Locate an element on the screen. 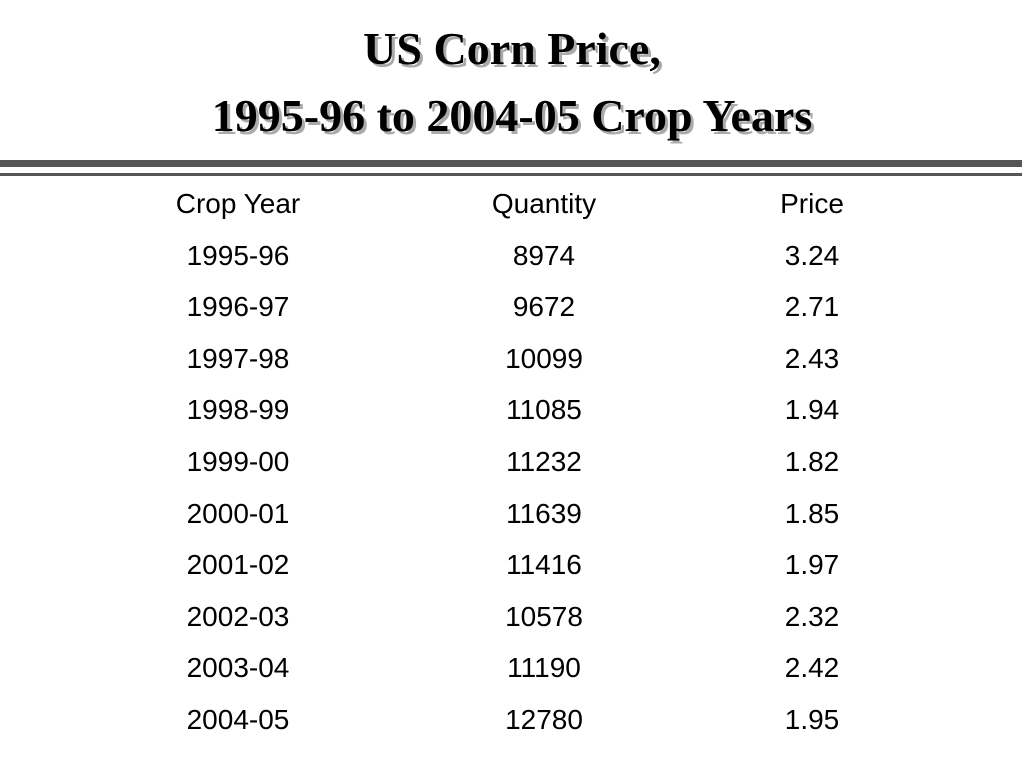  table-cell: 2000-01 is located at coordinates (238, 513).